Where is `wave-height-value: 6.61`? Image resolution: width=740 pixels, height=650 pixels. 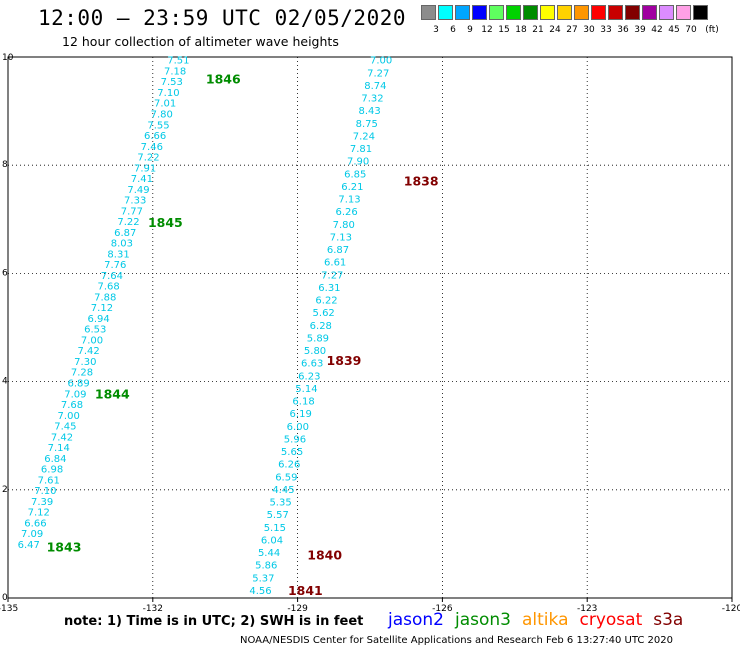 wave-height-value: 6.61 is located at coordinates (335, 263).